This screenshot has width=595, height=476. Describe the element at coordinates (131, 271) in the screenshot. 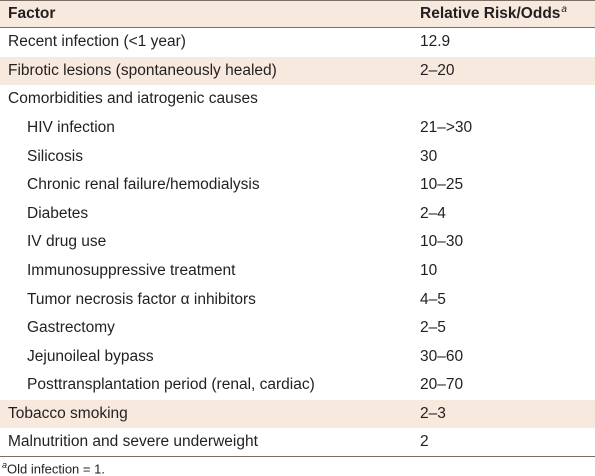

I see `row-factor: Immunosuppressive treatment` at that location.